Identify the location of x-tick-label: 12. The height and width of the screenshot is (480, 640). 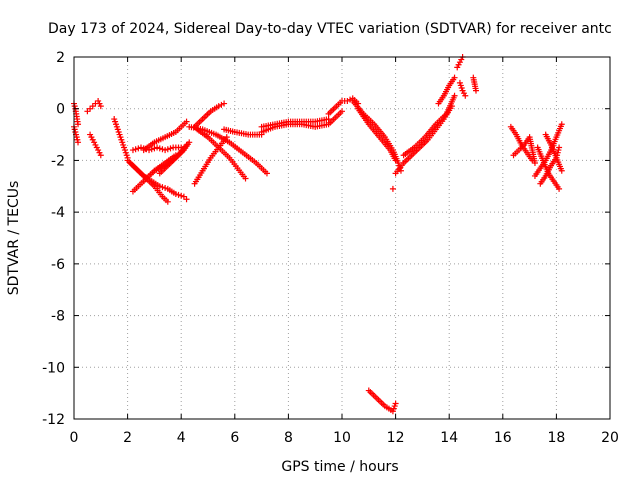
(396, 438).